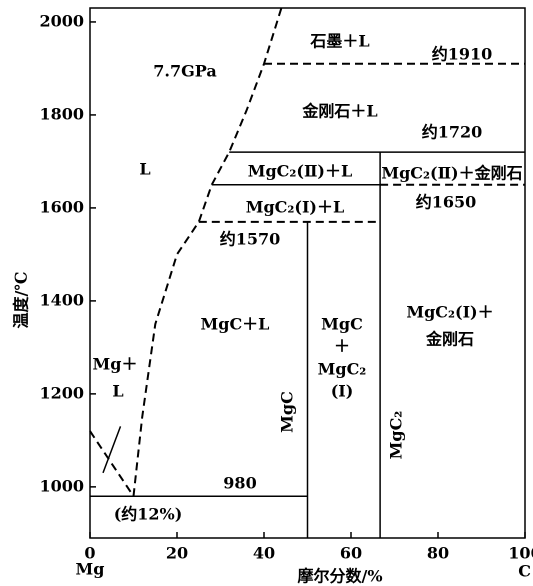  I want to click on y-tick-label: 1200, so click(61, 392).